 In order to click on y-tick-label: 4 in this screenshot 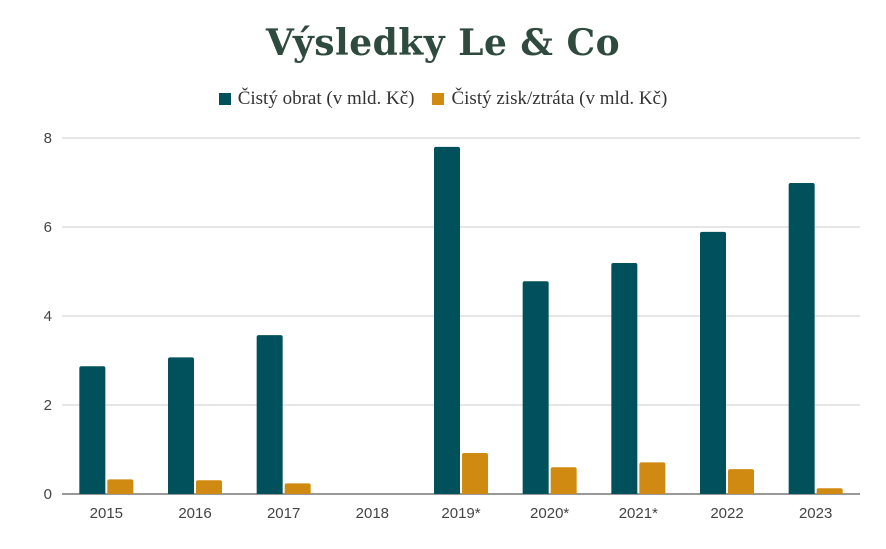, I will do `click(48, 316)`.